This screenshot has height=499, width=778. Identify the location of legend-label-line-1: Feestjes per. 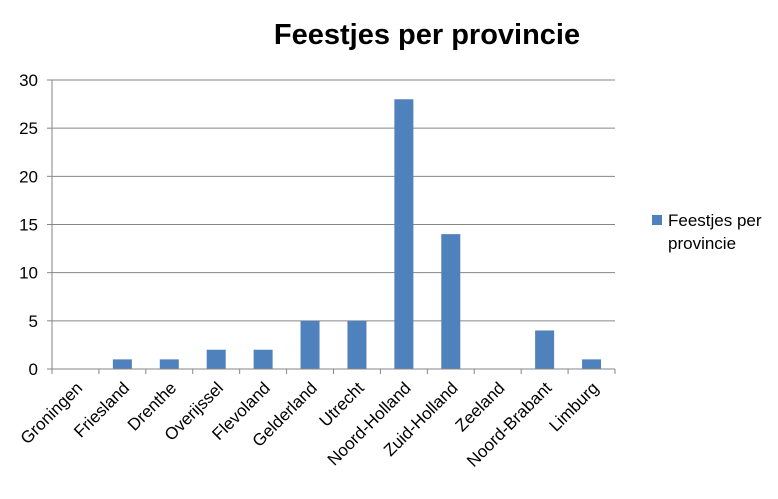
(715, 220).